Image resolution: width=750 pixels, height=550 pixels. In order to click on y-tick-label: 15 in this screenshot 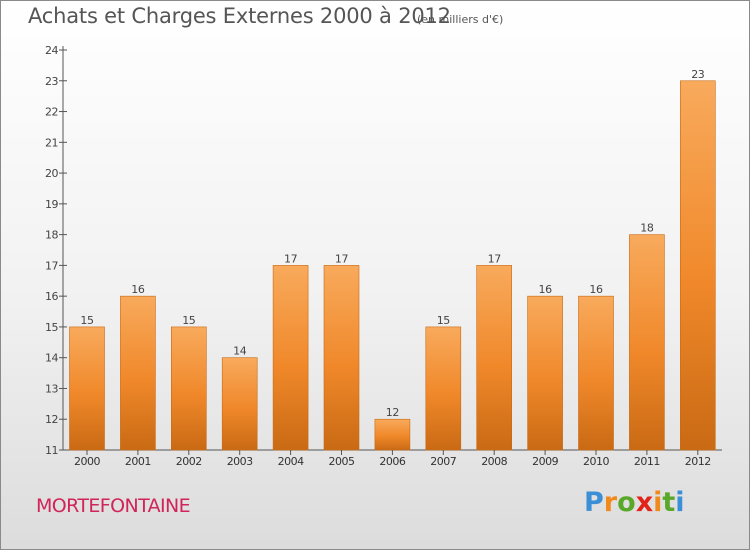, I will do `click(51, 327)`.